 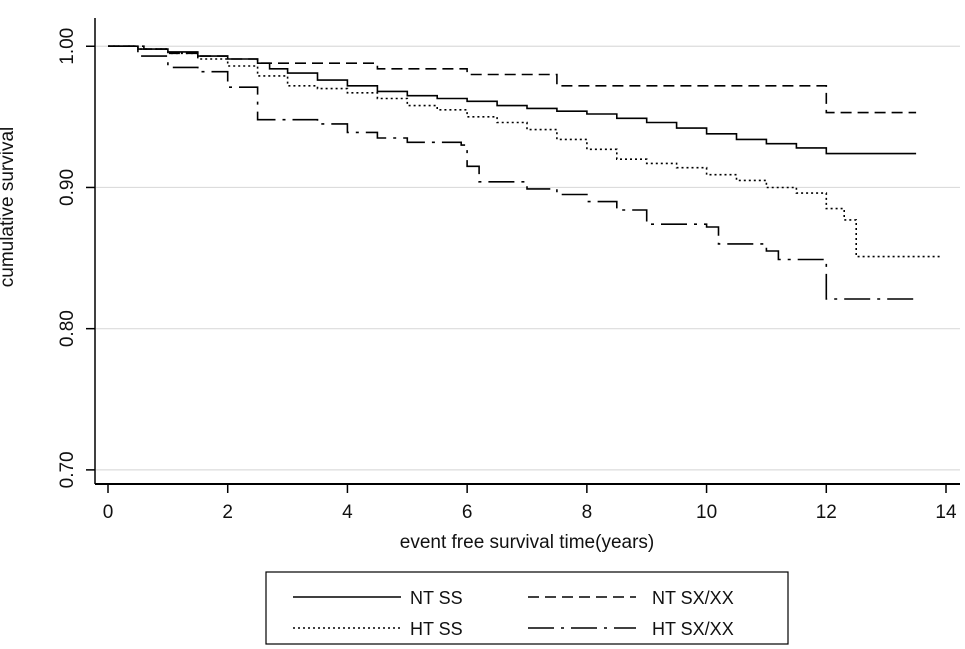 I want to click on y-tick-label-2: 0.90, so click(x=67, y=187).